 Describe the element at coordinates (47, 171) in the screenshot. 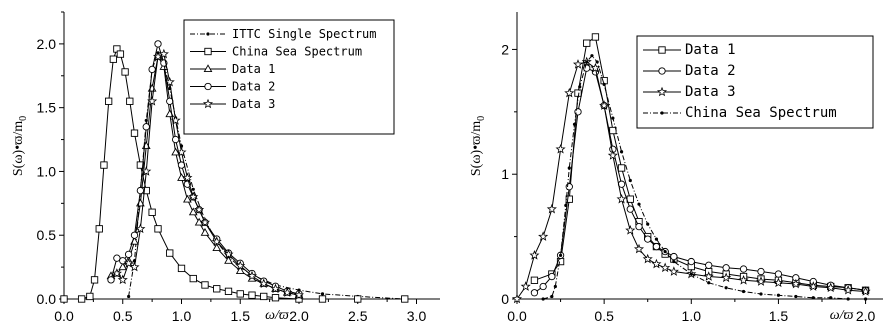

I see `y-tick-label: 1.0` at that location.